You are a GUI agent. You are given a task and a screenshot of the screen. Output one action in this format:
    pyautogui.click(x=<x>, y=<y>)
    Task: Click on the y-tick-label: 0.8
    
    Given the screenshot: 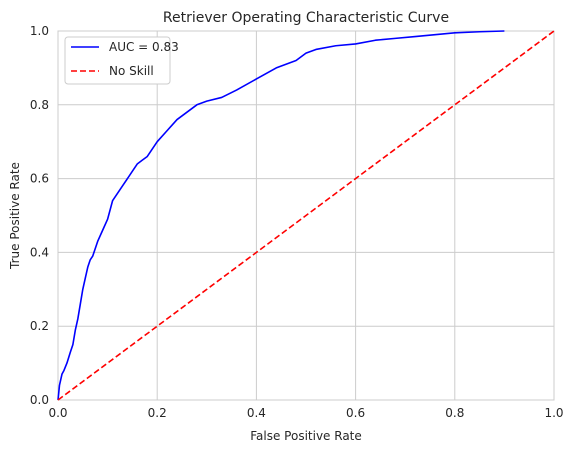 What is the action you would take?
    pyautogui.click(x=39, y=105)
    